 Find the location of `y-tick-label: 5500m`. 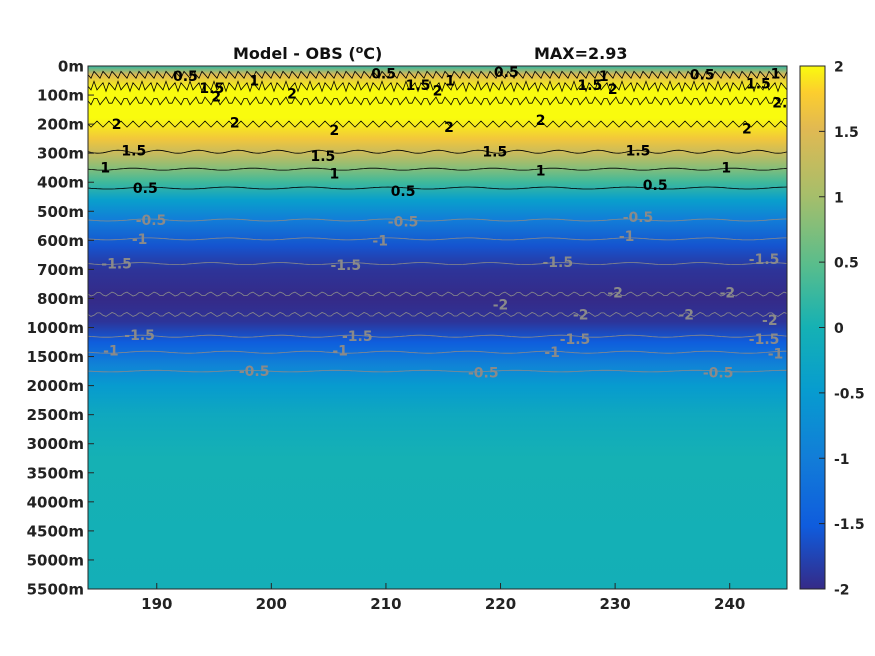

y-tick-label: 5500m is located at coordinates (55, 590).